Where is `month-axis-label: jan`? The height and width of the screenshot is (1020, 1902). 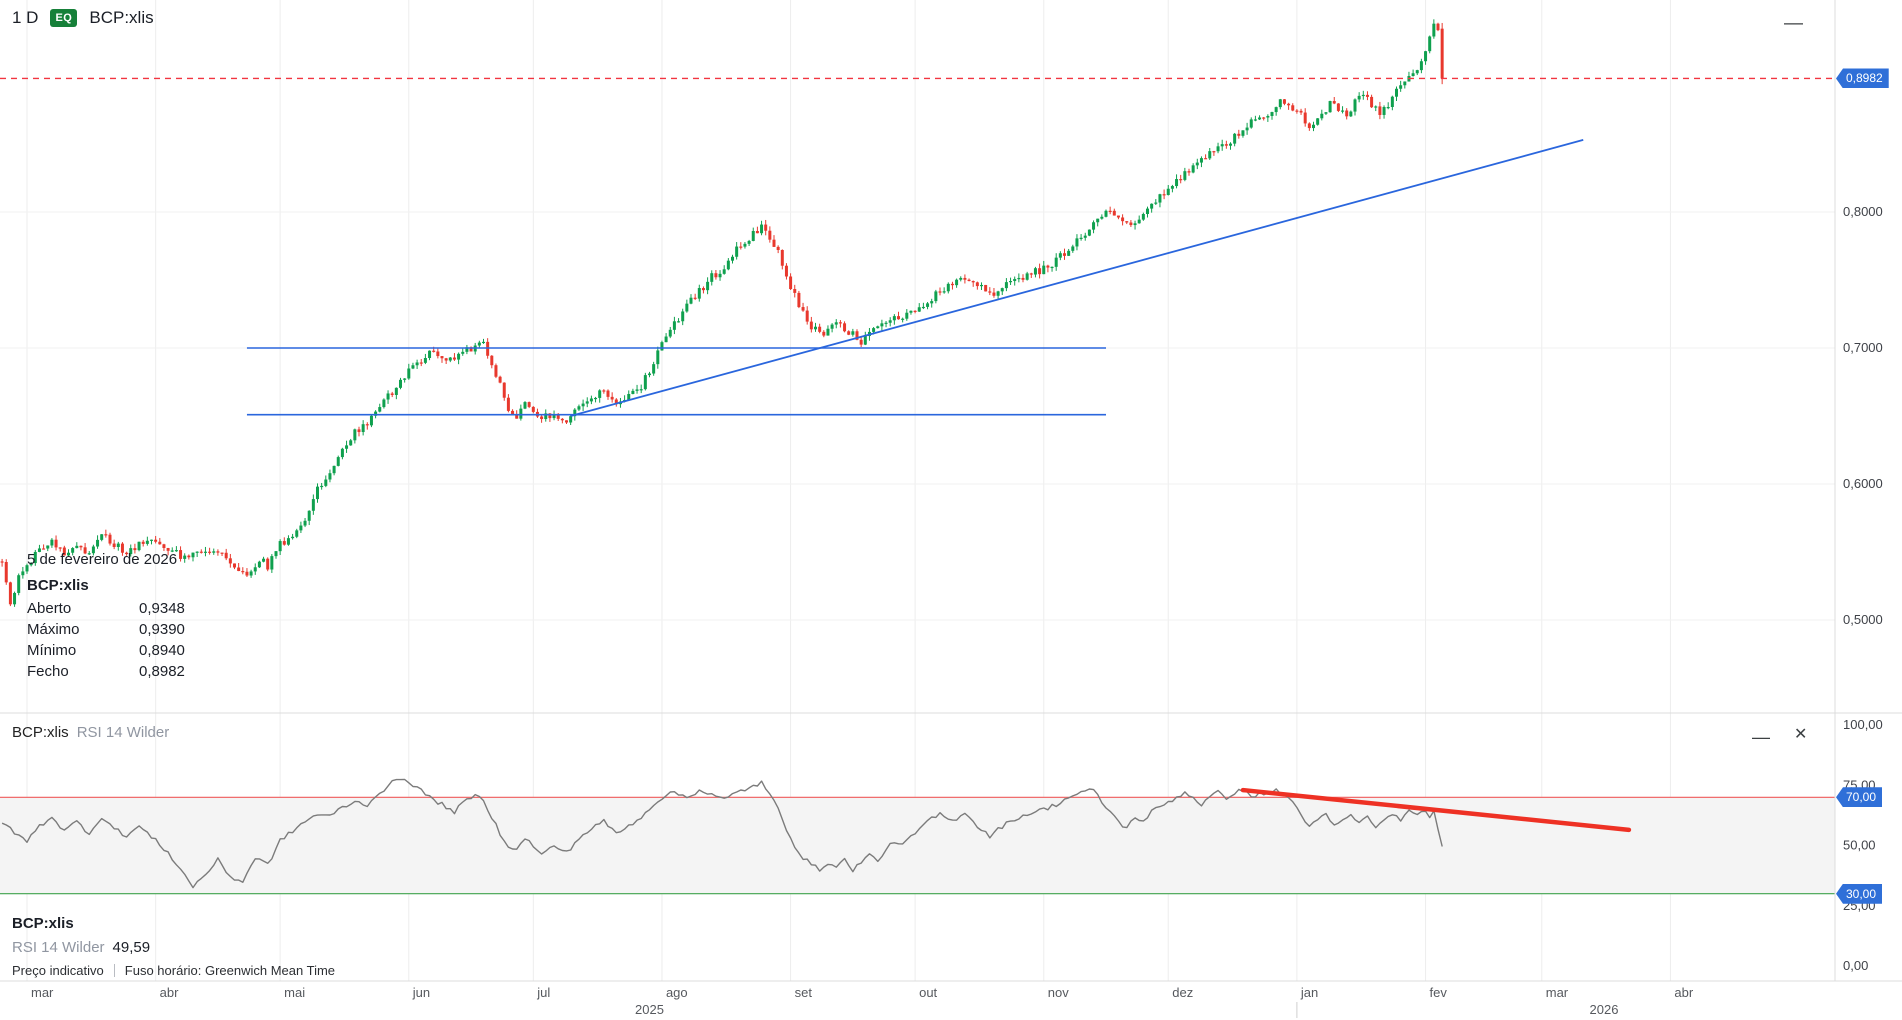
month-axis-label: jan is located at coordinates (1309, 992).